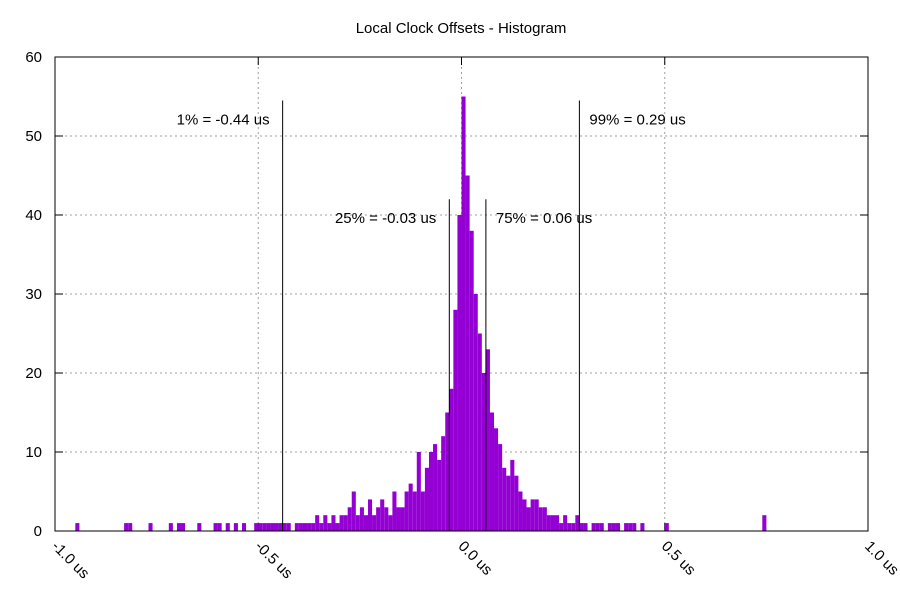 Image resolution: width=900 pixels, height=600 pixels. What do you see at coordinates (33, 452) in the screenshot?
I see `y-tick-label: 10` at bounding box center [33, 452].